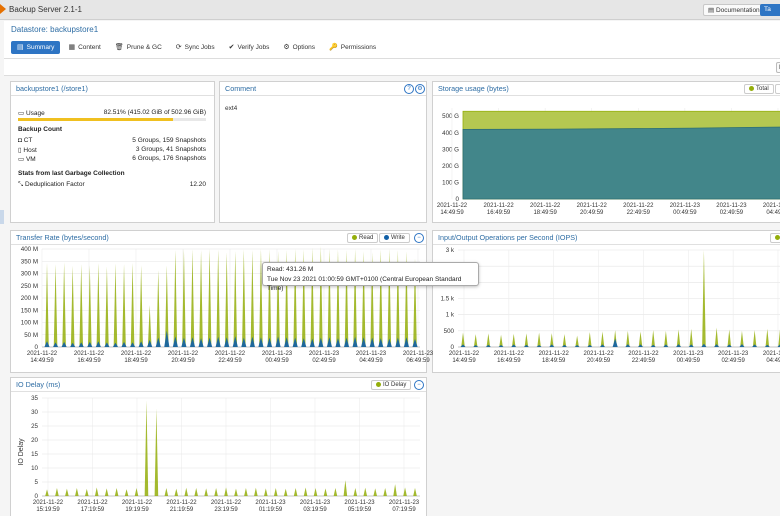 Image resolution: width=780 pixels, height=516 pixels. What do you see at coordinates (409, 89) in the screenshot?
I see `help-icon: ?` at bounding box center [409, 89].